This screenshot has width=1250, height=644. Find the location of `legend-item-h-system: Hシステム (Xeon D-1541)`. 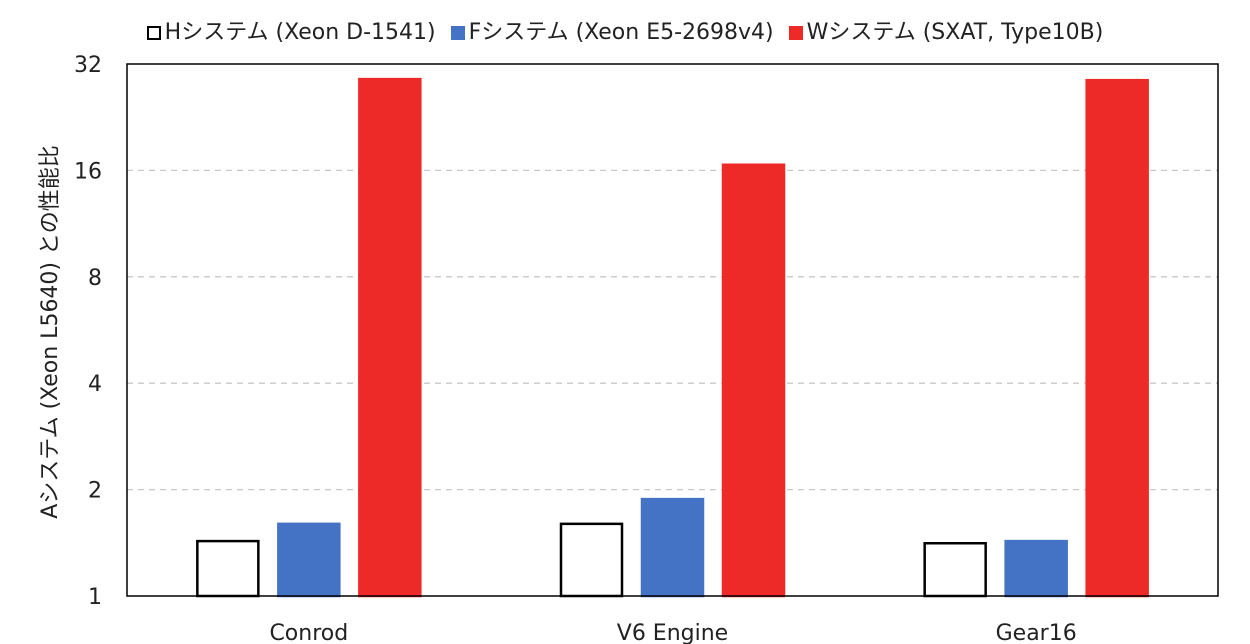

legend-item-h-system: Hシステム (Xeon D-1541) is located at coordinates (291, 30).